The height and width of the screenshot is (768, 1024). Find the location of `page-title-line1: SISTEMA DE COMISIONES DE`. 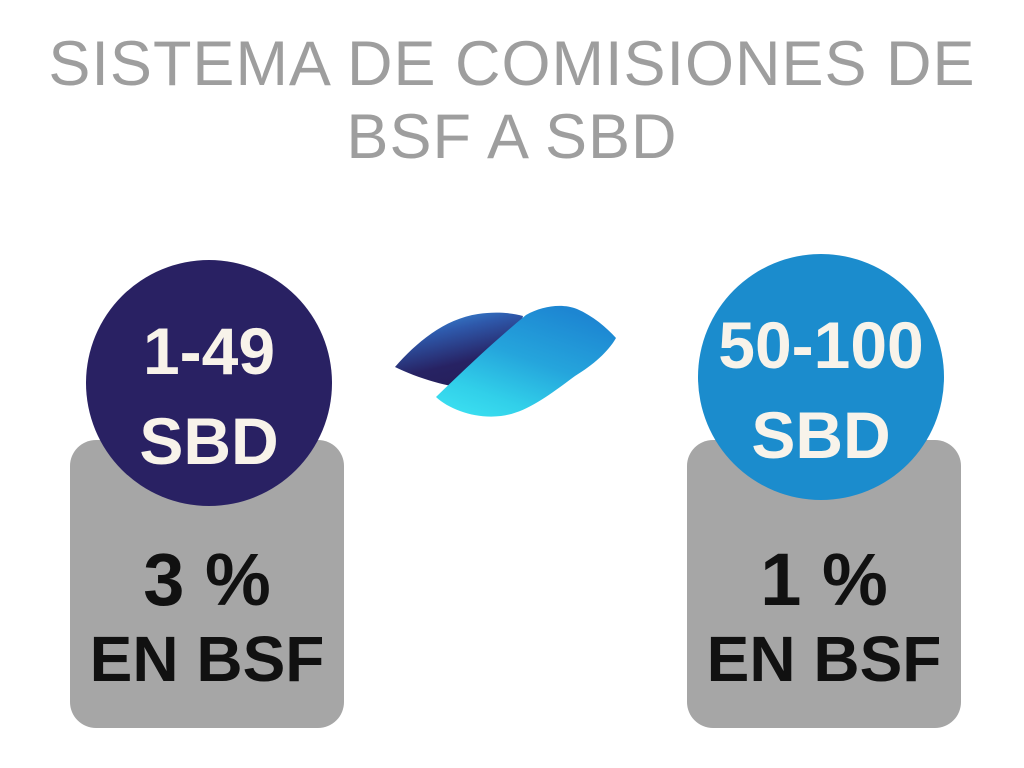

page-title-line1: SISTEMA DE COMISIONES DE is located at coordinates (512, 64).